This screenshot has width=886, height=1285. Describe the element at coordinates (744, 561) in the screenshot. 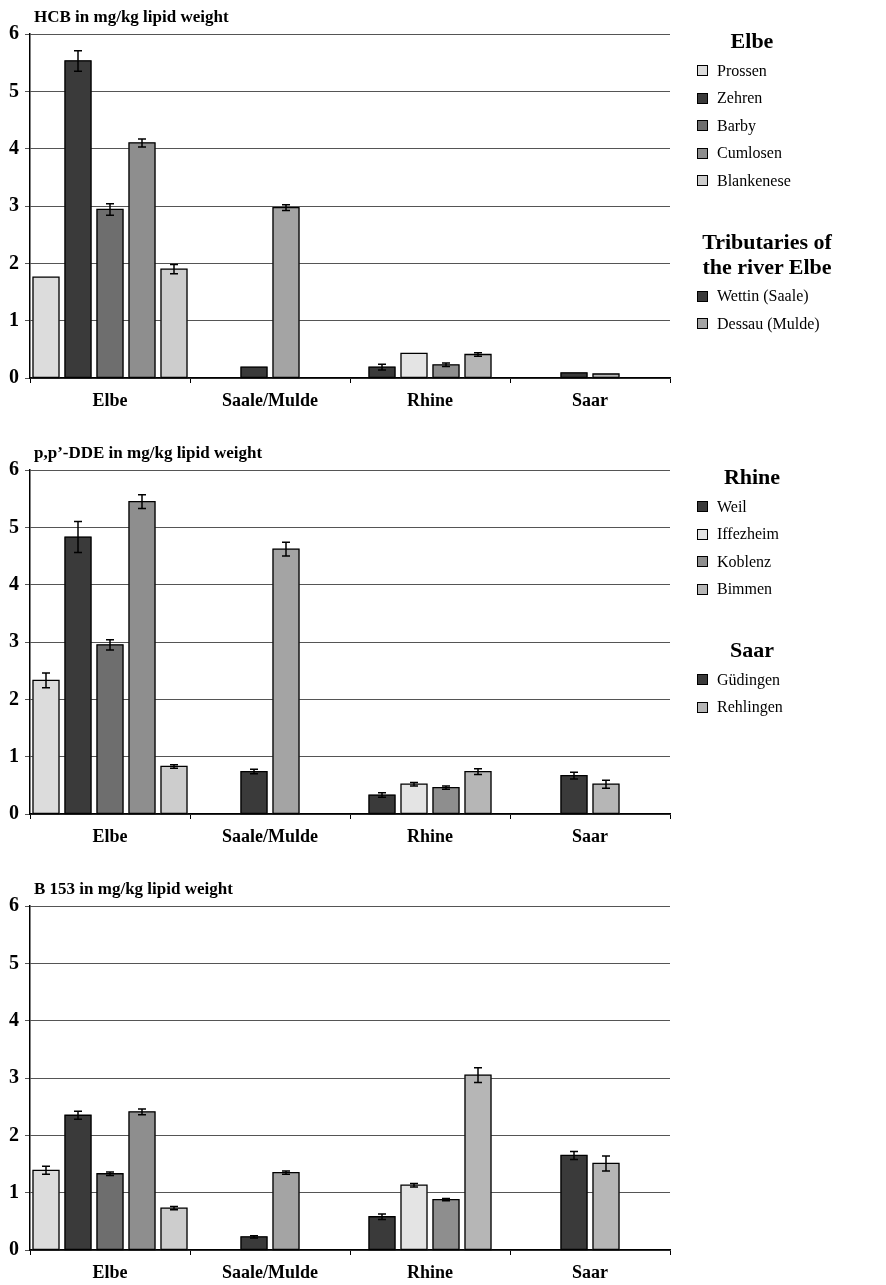

I see `legend-label: Koblenz` at that location.